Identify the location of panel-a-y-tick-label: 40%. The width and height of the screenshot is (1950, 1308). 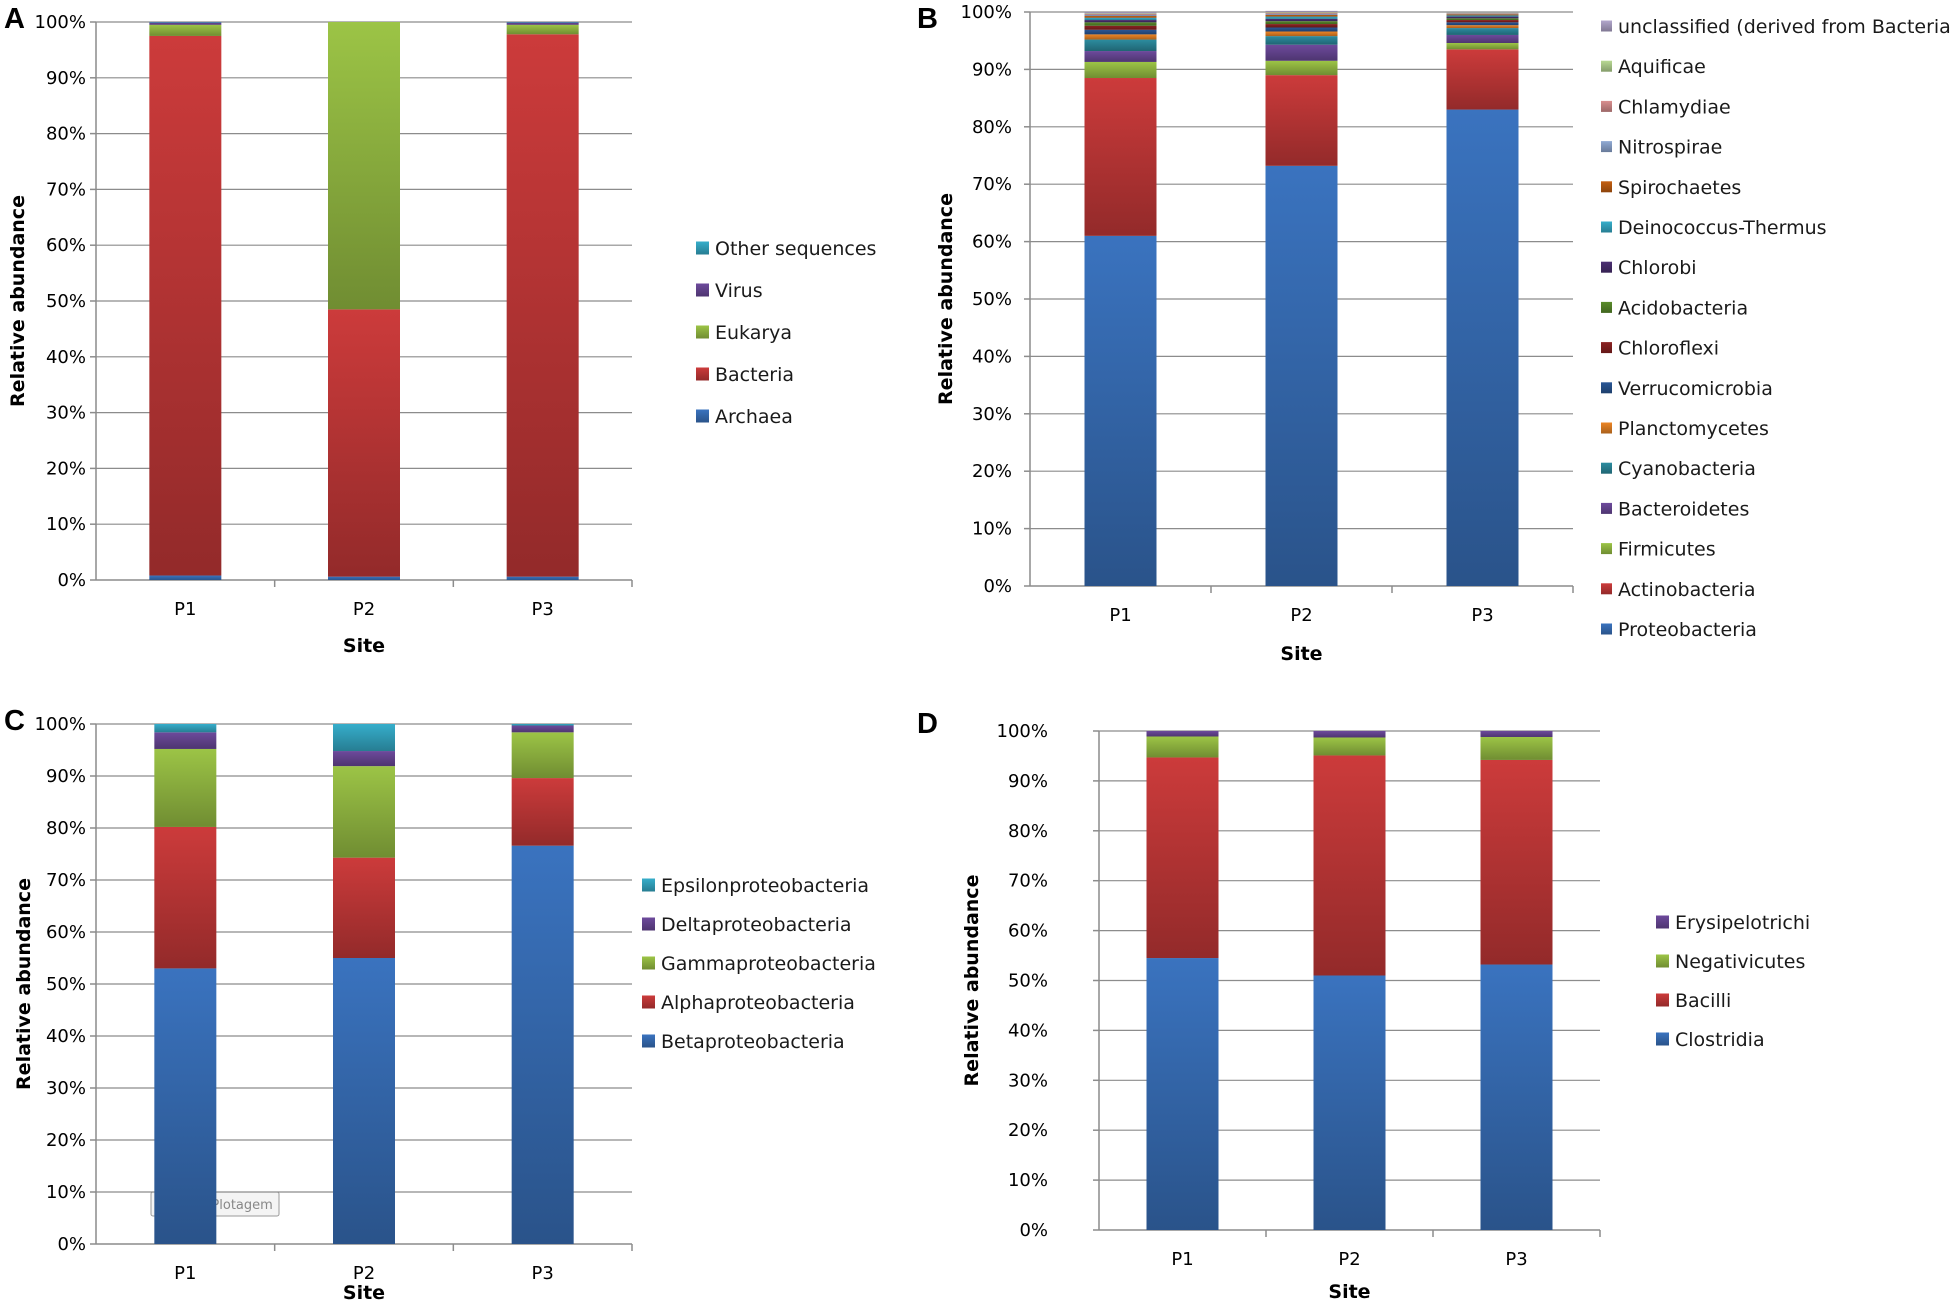
(66, 357).